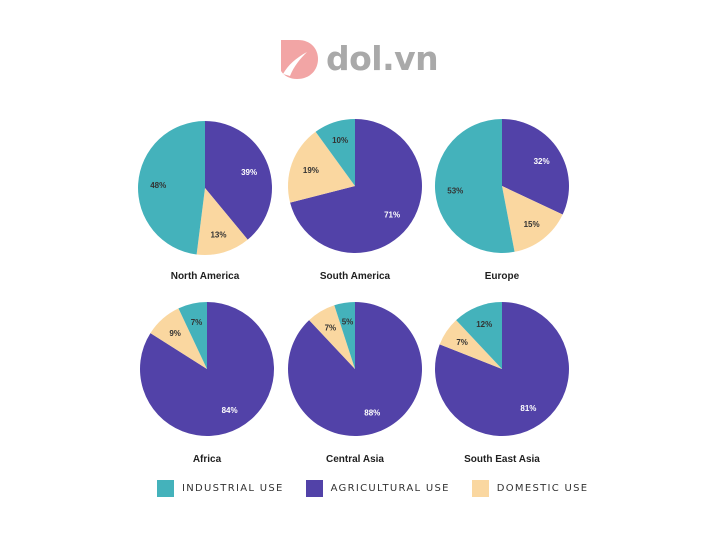 Image resolution: width=712 pixels, height=534 pixels. Describe the element at coordinates (158, 185) in the screenshot. I see `data-label-industrial: 48%` at that location.